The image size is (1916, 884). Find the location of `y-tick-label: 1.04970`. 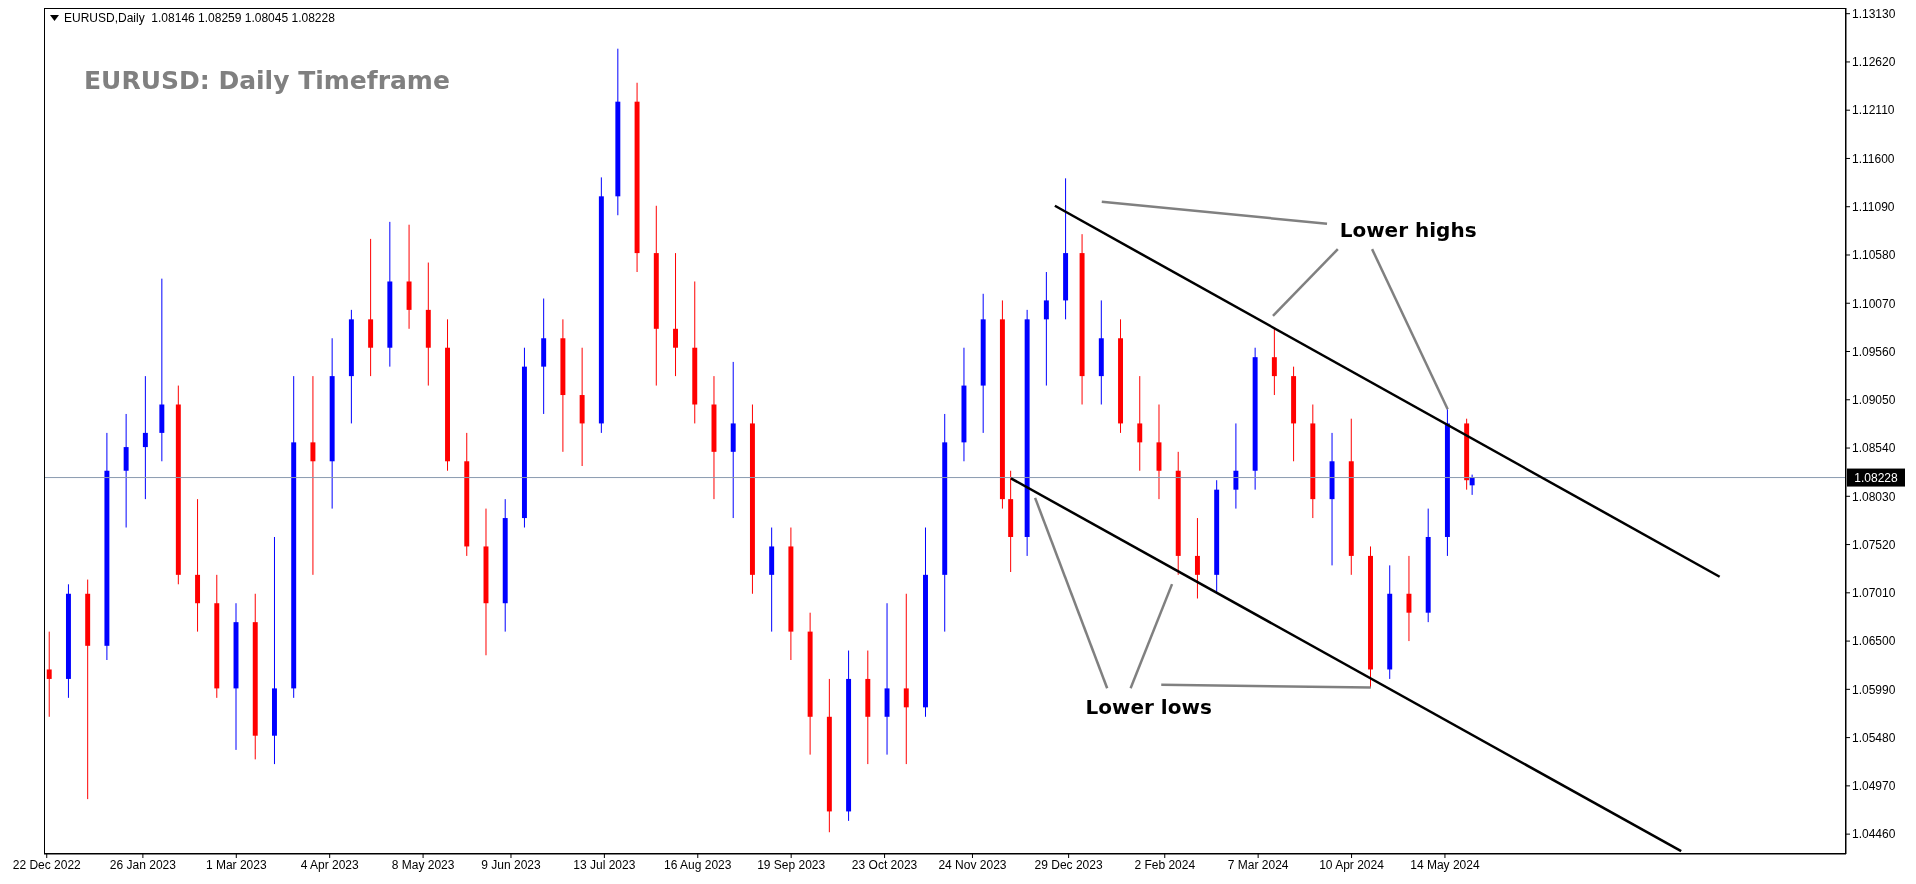

y-tick-label: 1.04970 is located at coordinates (1874, 786).